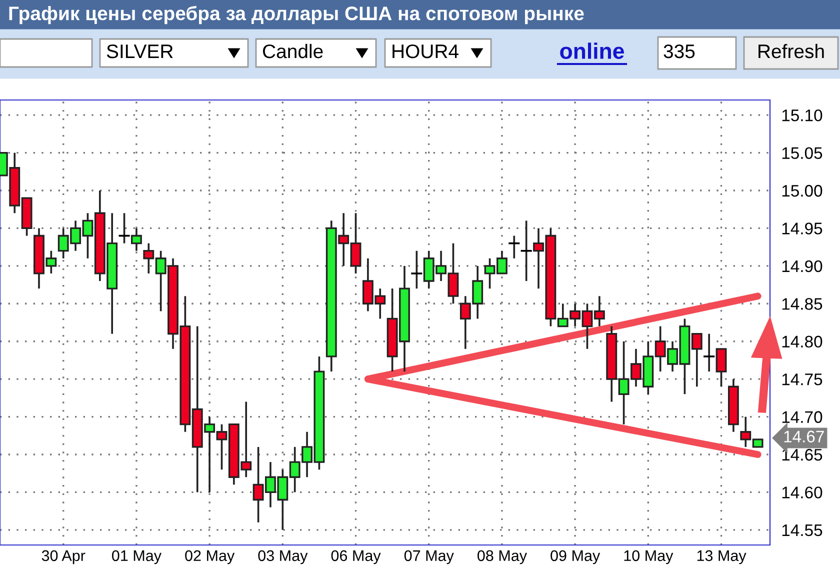 This screenshot has width=840, height=566. What do you see at coordinates (791, 51) in the screenshot?
I see `text: Refresh` at bounding box center [791, 51].